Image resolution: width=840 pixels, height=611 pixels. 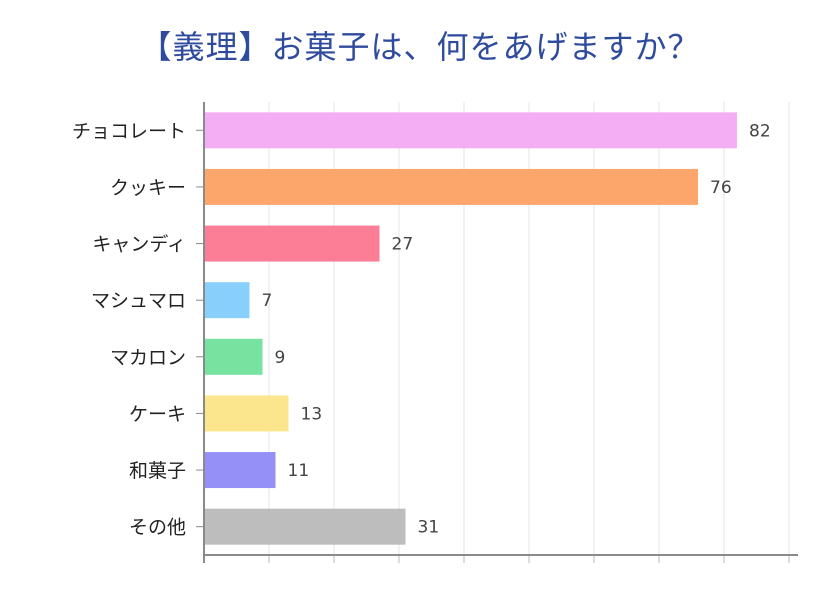 I want to click on data-label: 82, so click(x=760, y=131).